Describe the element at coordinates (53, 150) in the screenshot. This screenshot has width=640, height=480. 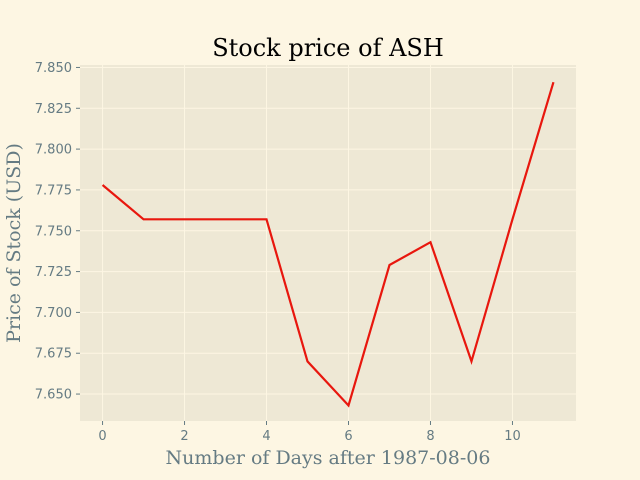
I see `y-tick-label: 7.800` at that location.